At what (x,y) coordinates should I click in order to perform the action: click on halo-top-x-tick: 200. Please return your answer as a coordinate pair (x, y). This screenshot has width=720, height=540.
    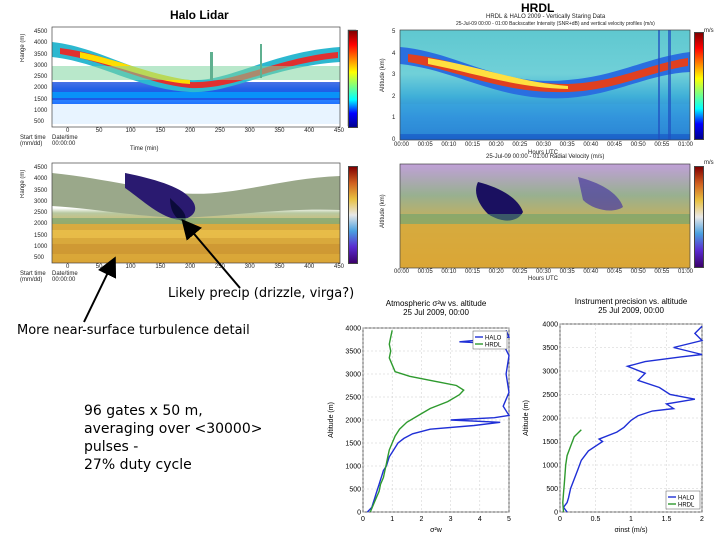
    Looking at the image, I should click on (190, 131).